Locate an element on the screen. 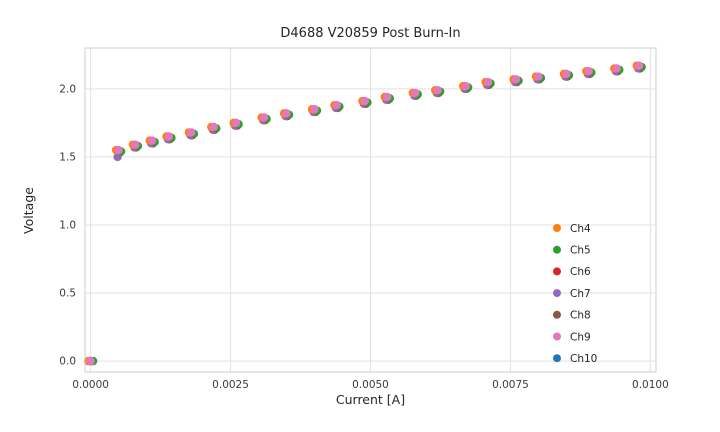 Image resolution: width=720 pixels, height=432 pixels. legend-dot-ch4 is located at coordinates (557, 228).